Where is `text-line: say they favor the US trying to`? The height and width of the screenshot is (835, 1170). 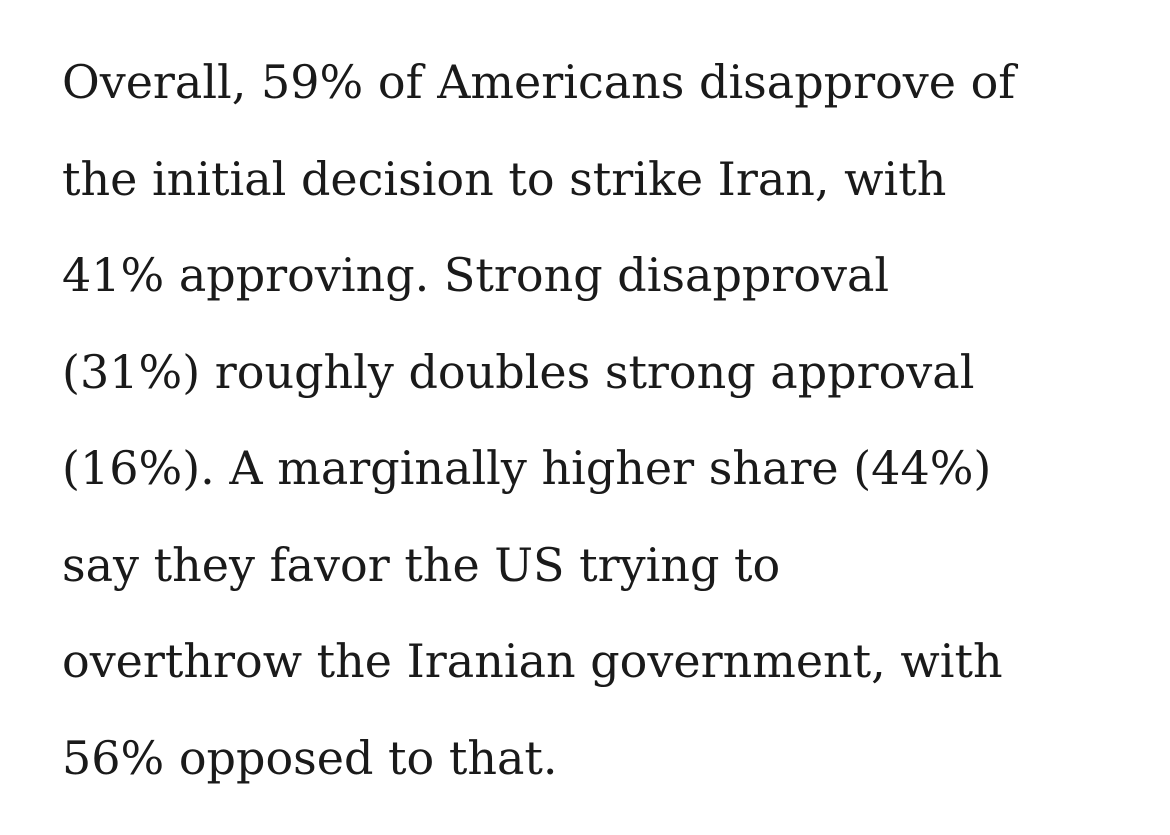 text-line: say they favor the US trying to is located at coordinates (421, 564).